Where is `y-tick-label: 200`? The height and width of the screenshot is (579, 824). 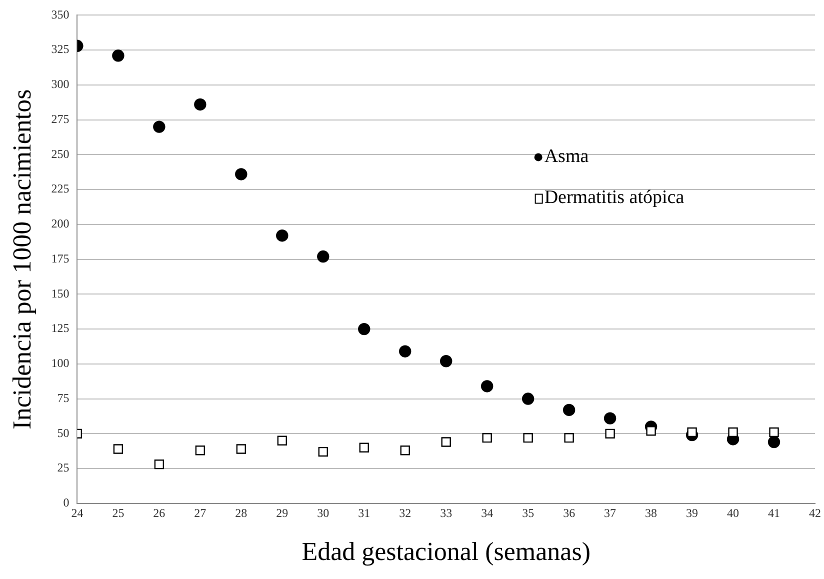
y-tick-label: 200 is located at coordinates (60, 223).